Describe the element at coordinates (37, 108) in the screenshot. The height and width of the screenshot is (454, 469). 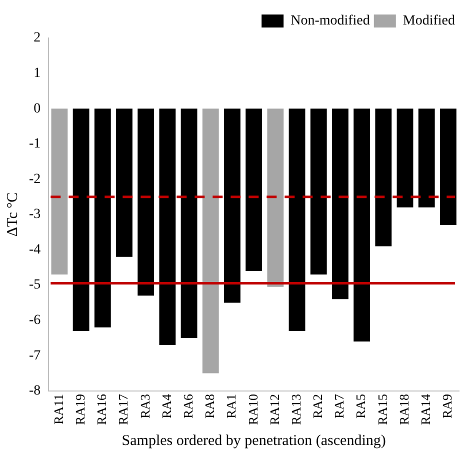
I see `y-tick-label: 0` at that location.